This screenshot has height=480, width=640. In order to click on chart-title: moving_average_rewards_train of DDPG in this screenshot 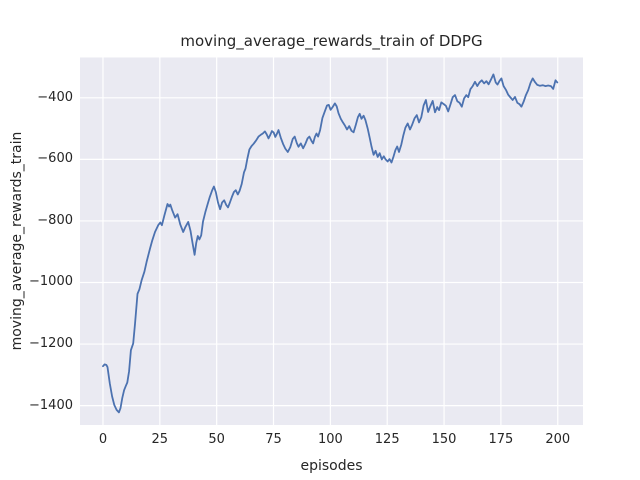, I will do `click(331, 41)`.